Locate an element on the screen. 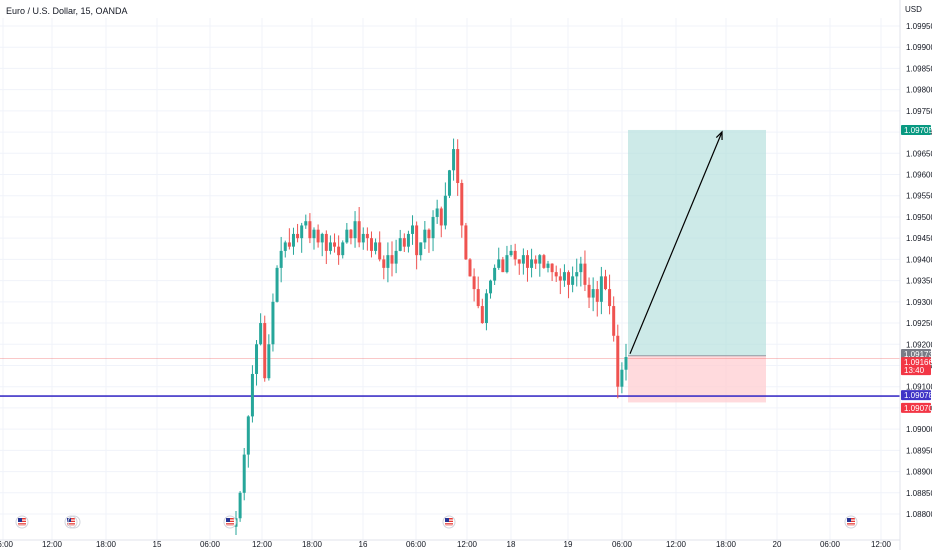  symbol-title: Euro / U.S. Dollar, 15, OANDA is located at coordinates (67, 11).